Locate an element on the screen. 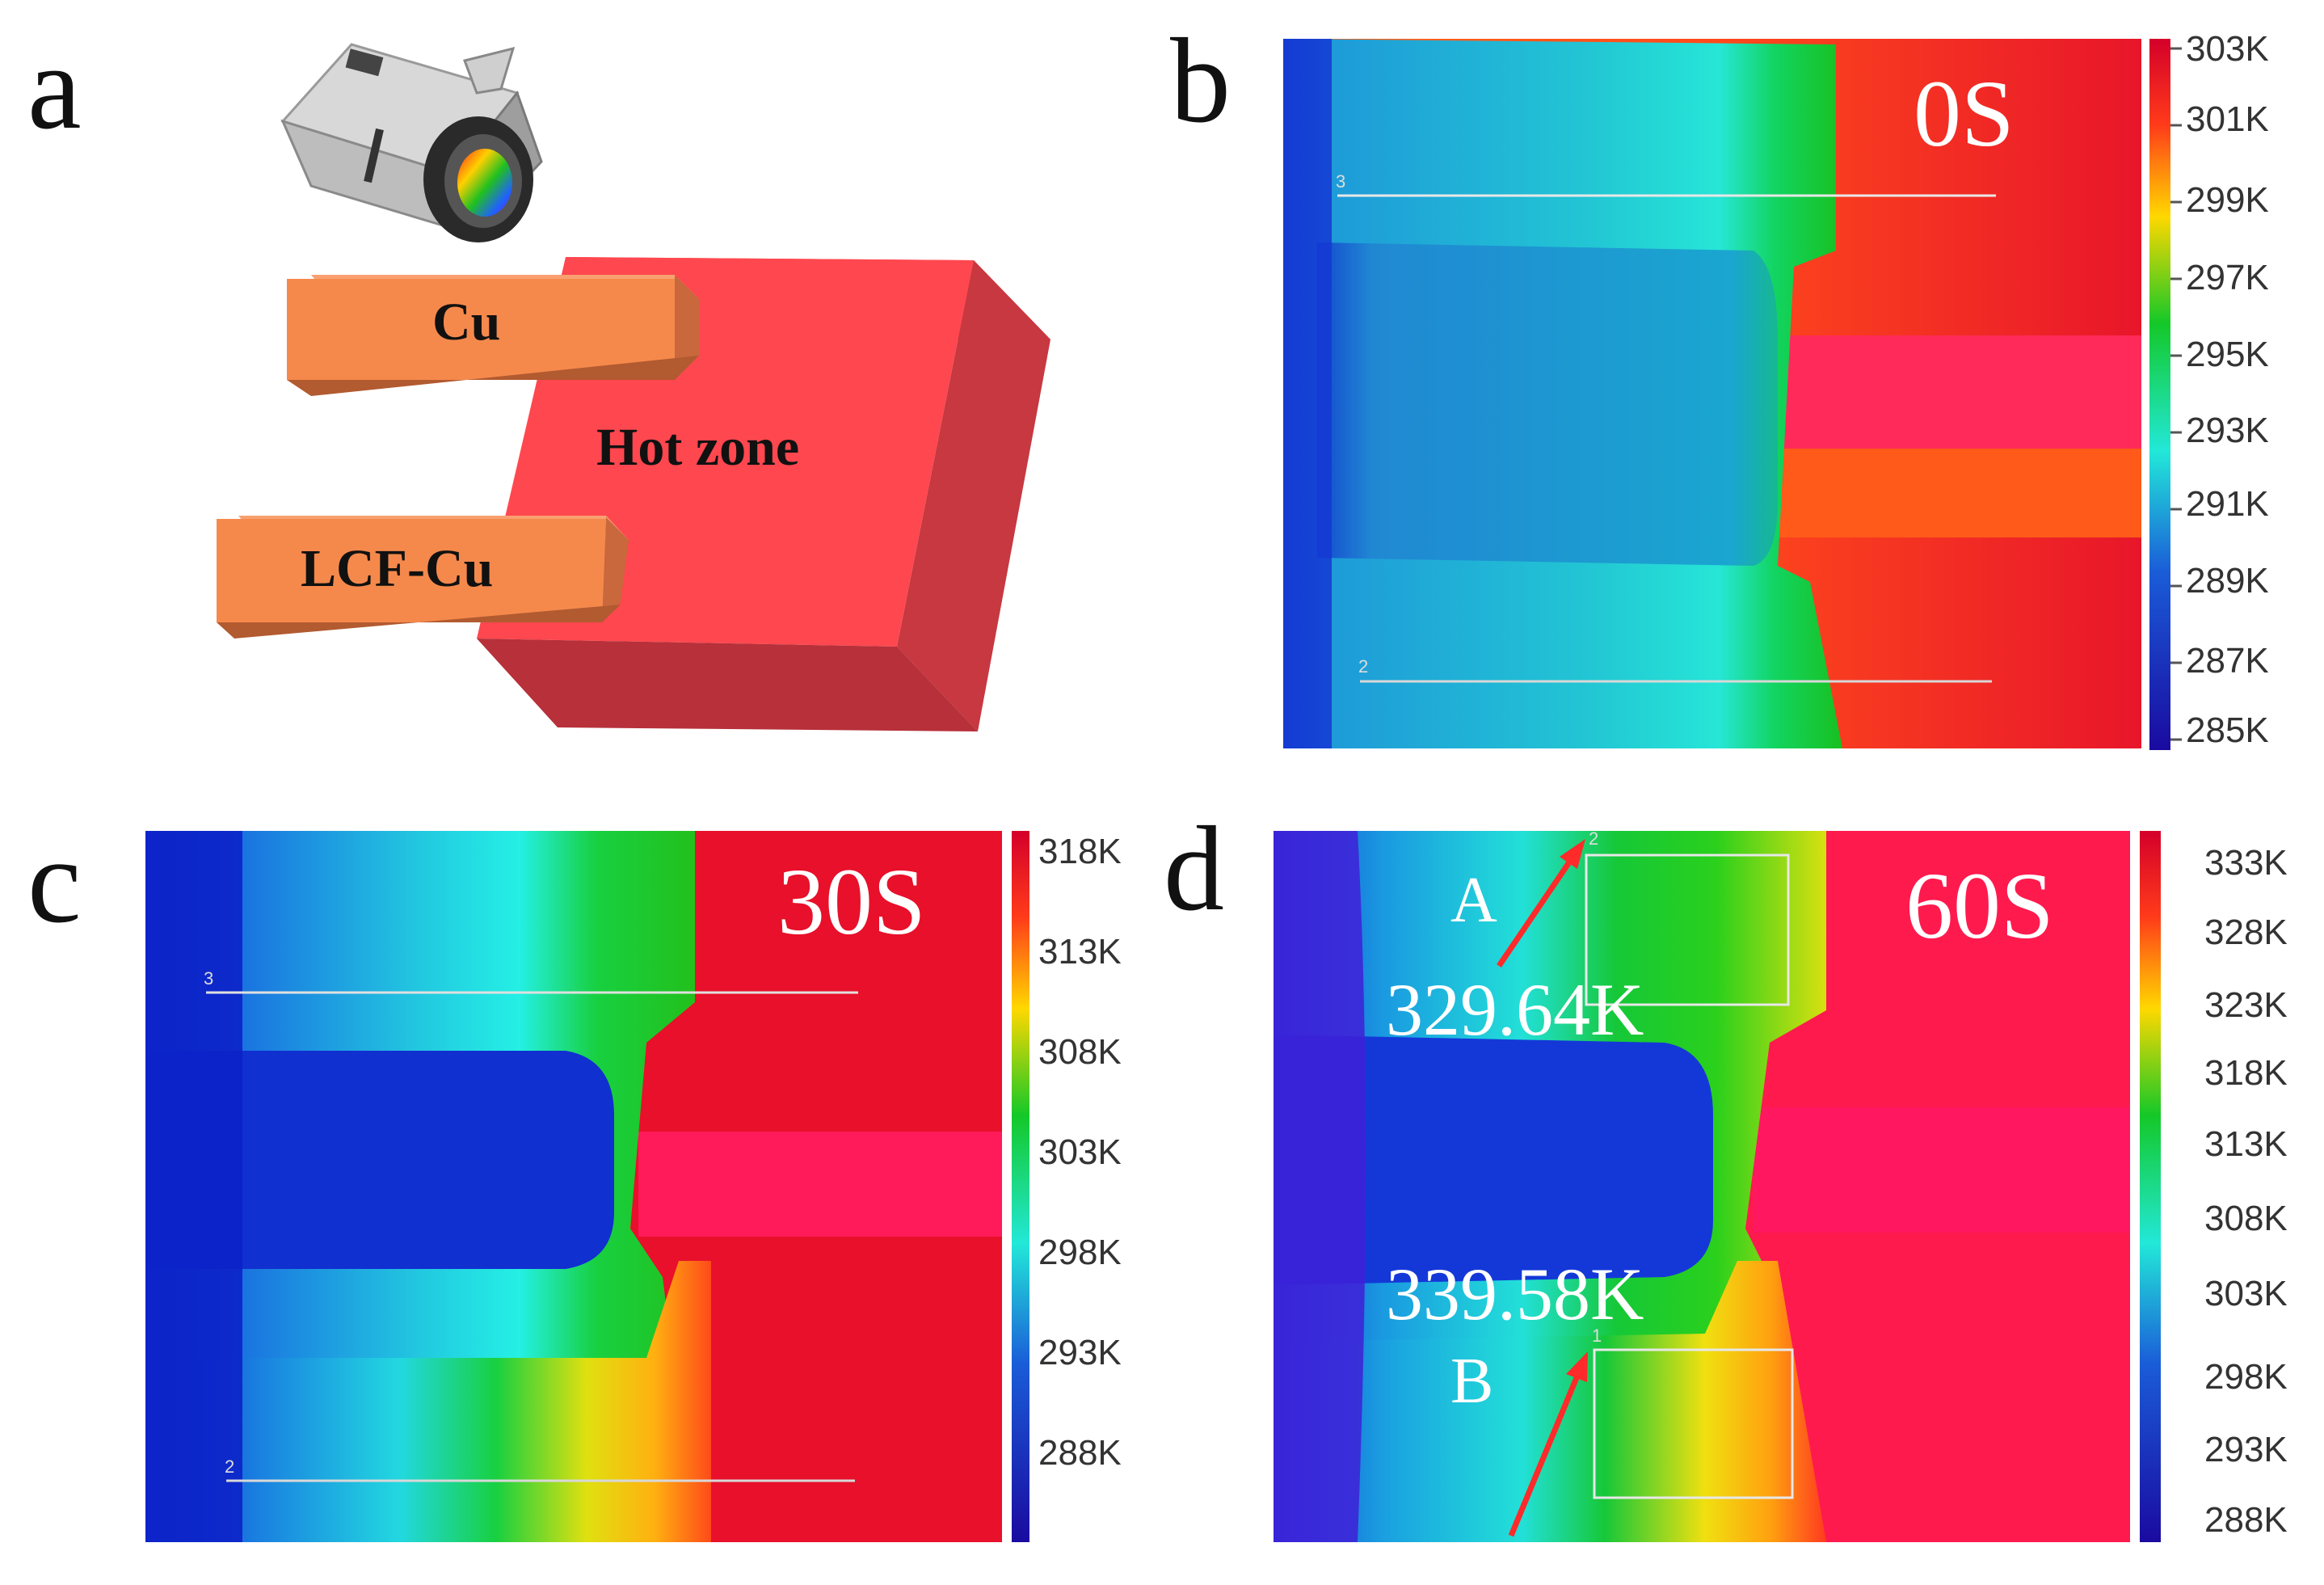 The height and width of the screenshot is (1585, 2324). hot-zone-label: Hot zone is located at coordinates (697, 447).